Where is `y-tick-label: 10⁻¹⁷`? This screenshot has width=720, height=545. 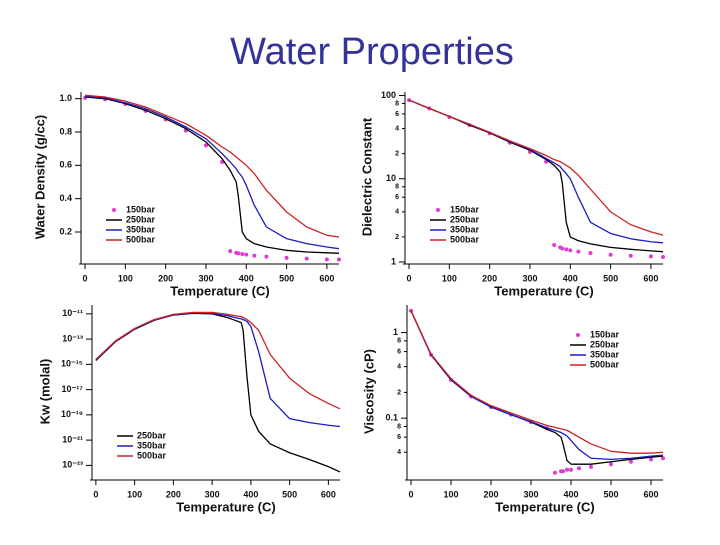
y-tick-label: 10⁻¹⁷ is located at coordinates (73, 389).